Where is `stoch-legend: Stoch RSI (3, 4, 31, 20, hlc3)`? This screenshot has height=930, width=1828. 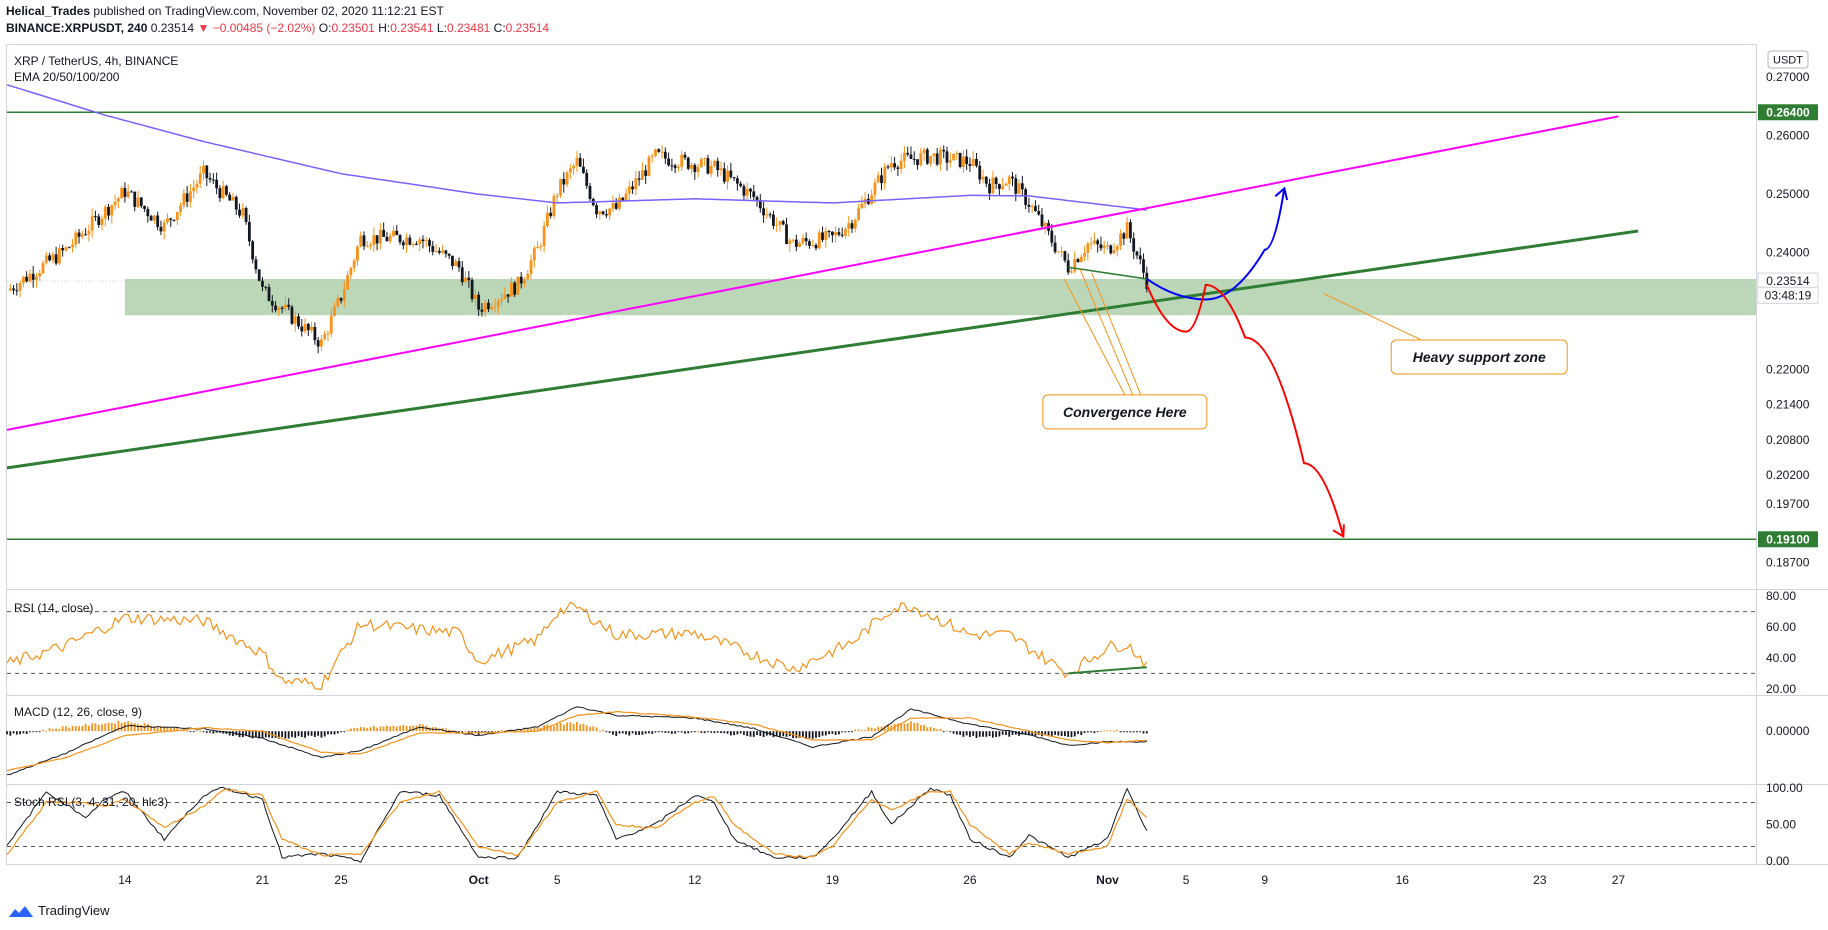 stoch-legend: Stoch RSI (3, 4, 31, 20, hlc3) is located at coordinates (91, 802).